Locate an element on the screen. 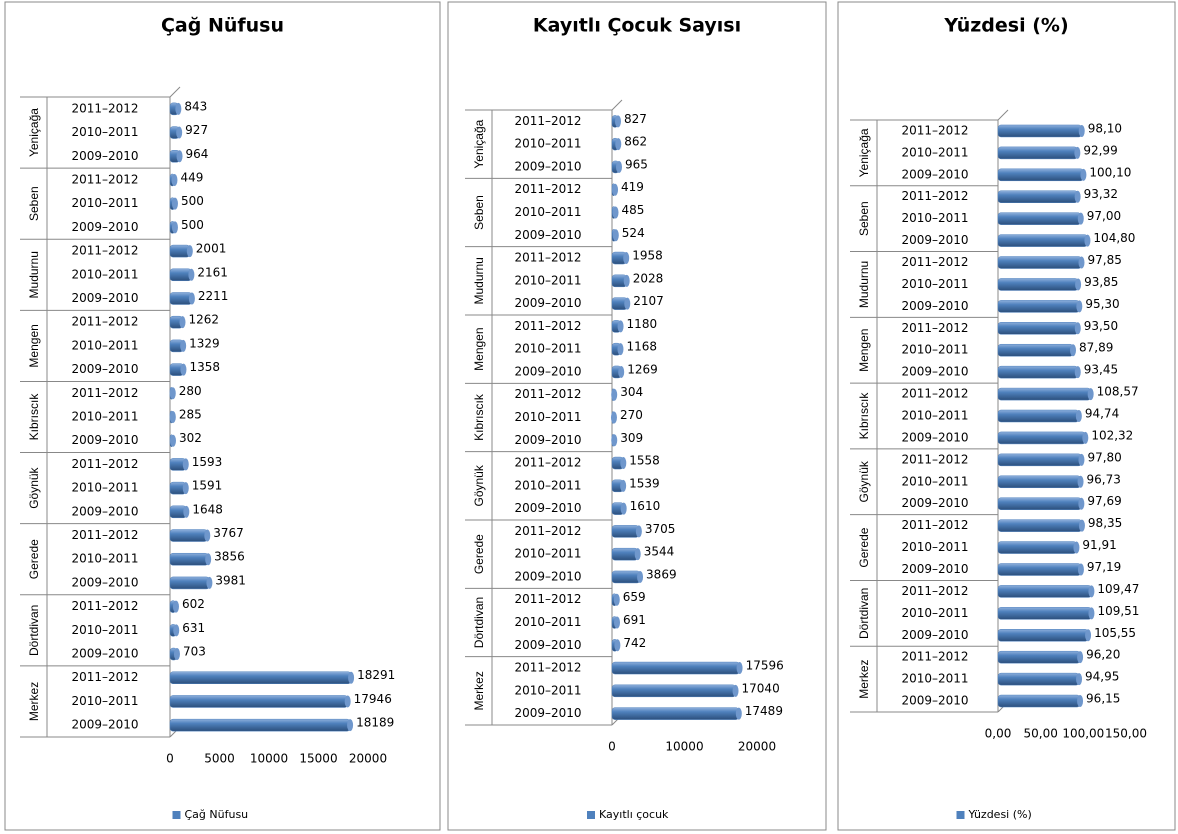  x-tick-label: 10000 is located at coordinates (684, 747).